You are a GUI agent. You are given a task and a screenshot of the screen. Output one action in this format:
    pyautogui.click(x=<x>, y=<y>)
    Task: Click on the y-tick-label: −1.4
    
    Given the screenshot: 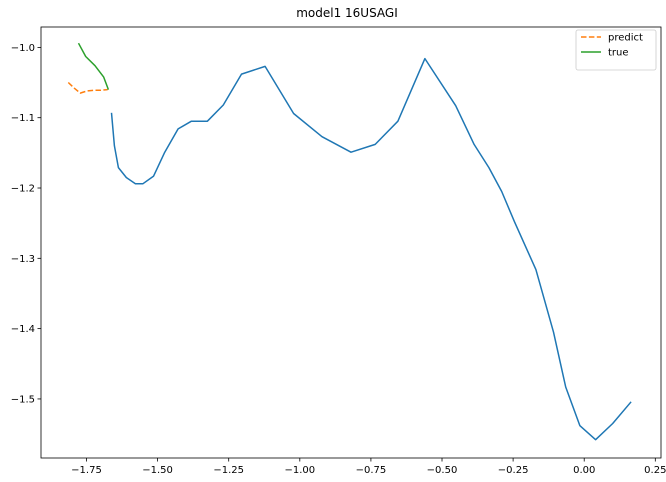 What is the action you would take?
    pyautogui.click(x=23, y=329)
    